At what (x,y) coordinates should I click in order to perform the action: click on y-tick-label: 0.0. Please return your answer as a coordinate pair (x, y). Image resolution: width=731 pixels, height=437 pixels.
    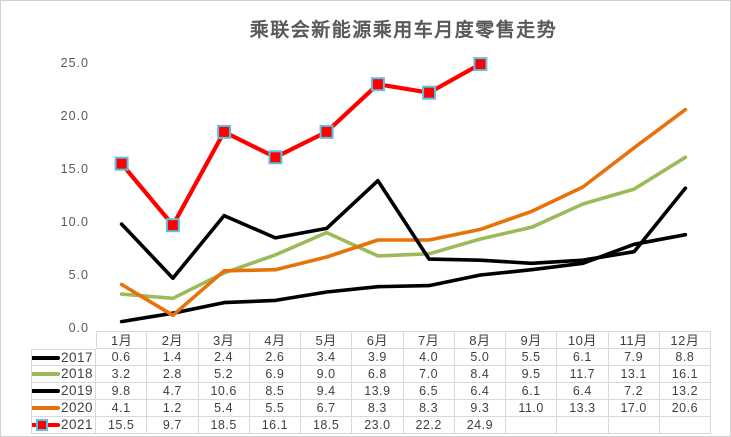
    Looking at the image, I should click on (78, 328).